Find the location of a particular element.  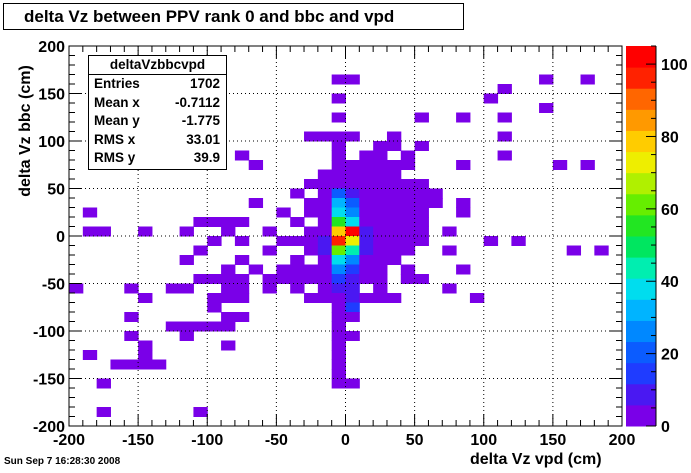

color-palette: 0 20 40 60 80 100 is located at coordinates (657, 240).